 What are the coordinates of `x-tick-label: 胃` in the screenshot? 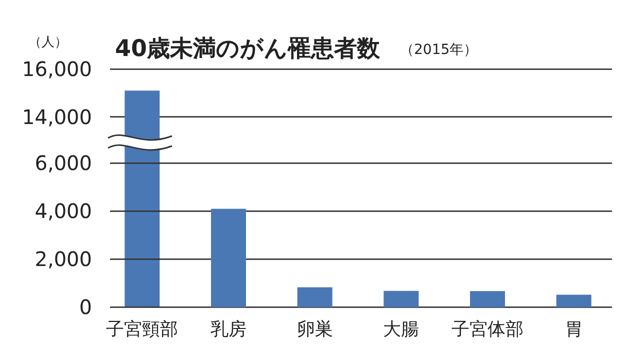 It's located at (573, 329).